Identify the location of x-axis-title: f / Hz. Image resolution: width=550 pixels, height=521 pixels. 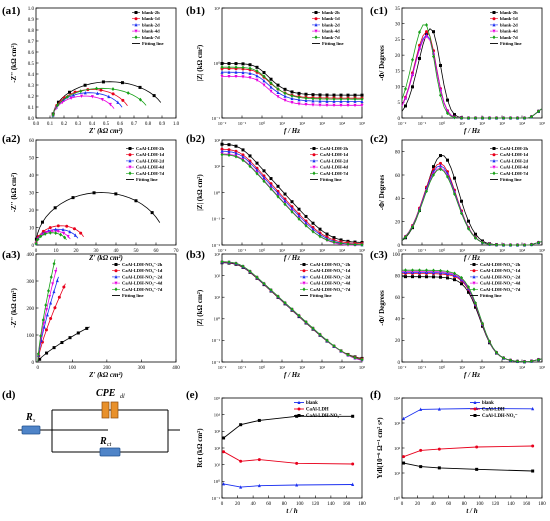
(292, 258).